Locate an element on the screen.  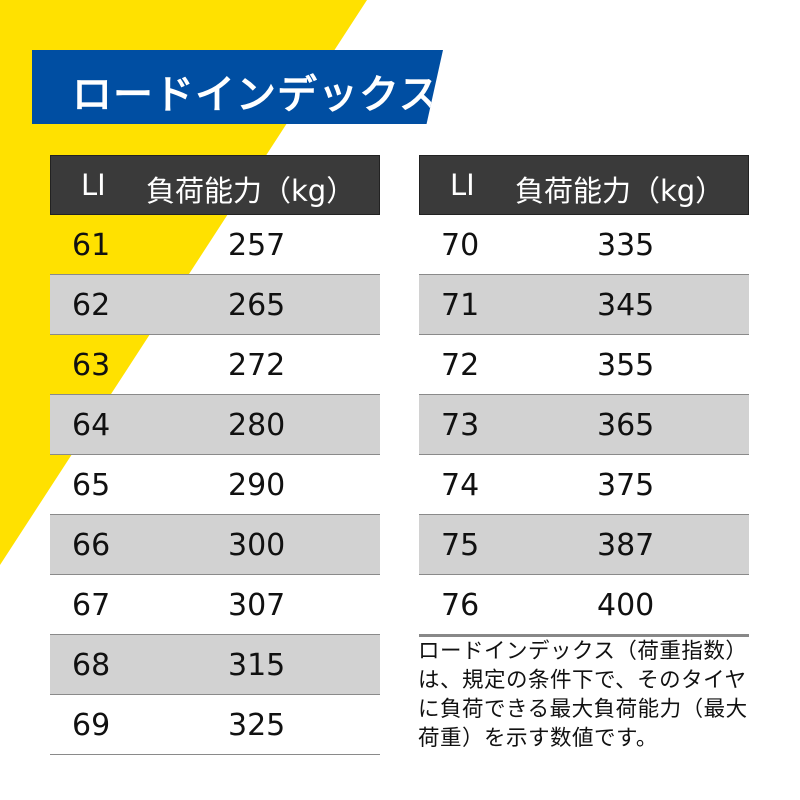
table-row: 67 307 is located at coordinates (215, 605).